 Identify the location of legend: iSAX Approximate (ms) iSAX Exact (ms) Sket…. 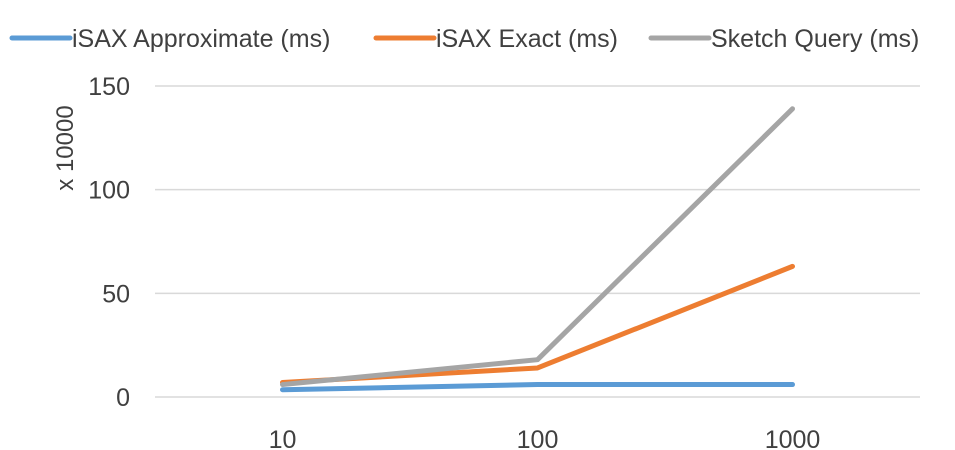
(464, 39).